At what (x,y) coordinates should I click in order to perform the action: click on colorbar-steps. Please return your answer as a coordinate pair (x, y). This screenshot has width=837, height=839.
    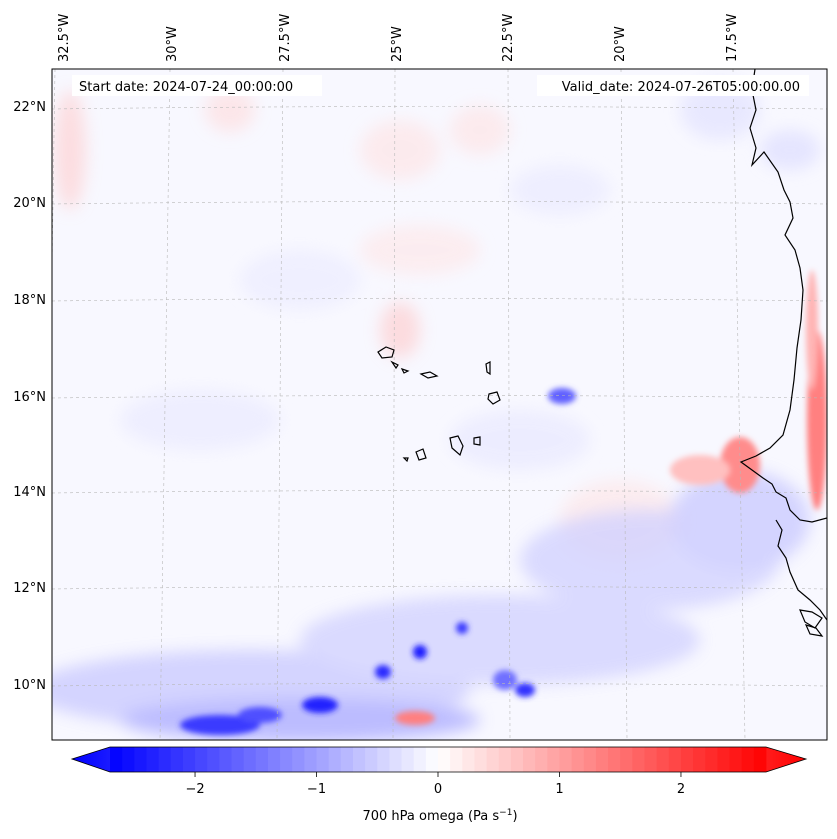
    Looking at the image, I should click on (438, 759).